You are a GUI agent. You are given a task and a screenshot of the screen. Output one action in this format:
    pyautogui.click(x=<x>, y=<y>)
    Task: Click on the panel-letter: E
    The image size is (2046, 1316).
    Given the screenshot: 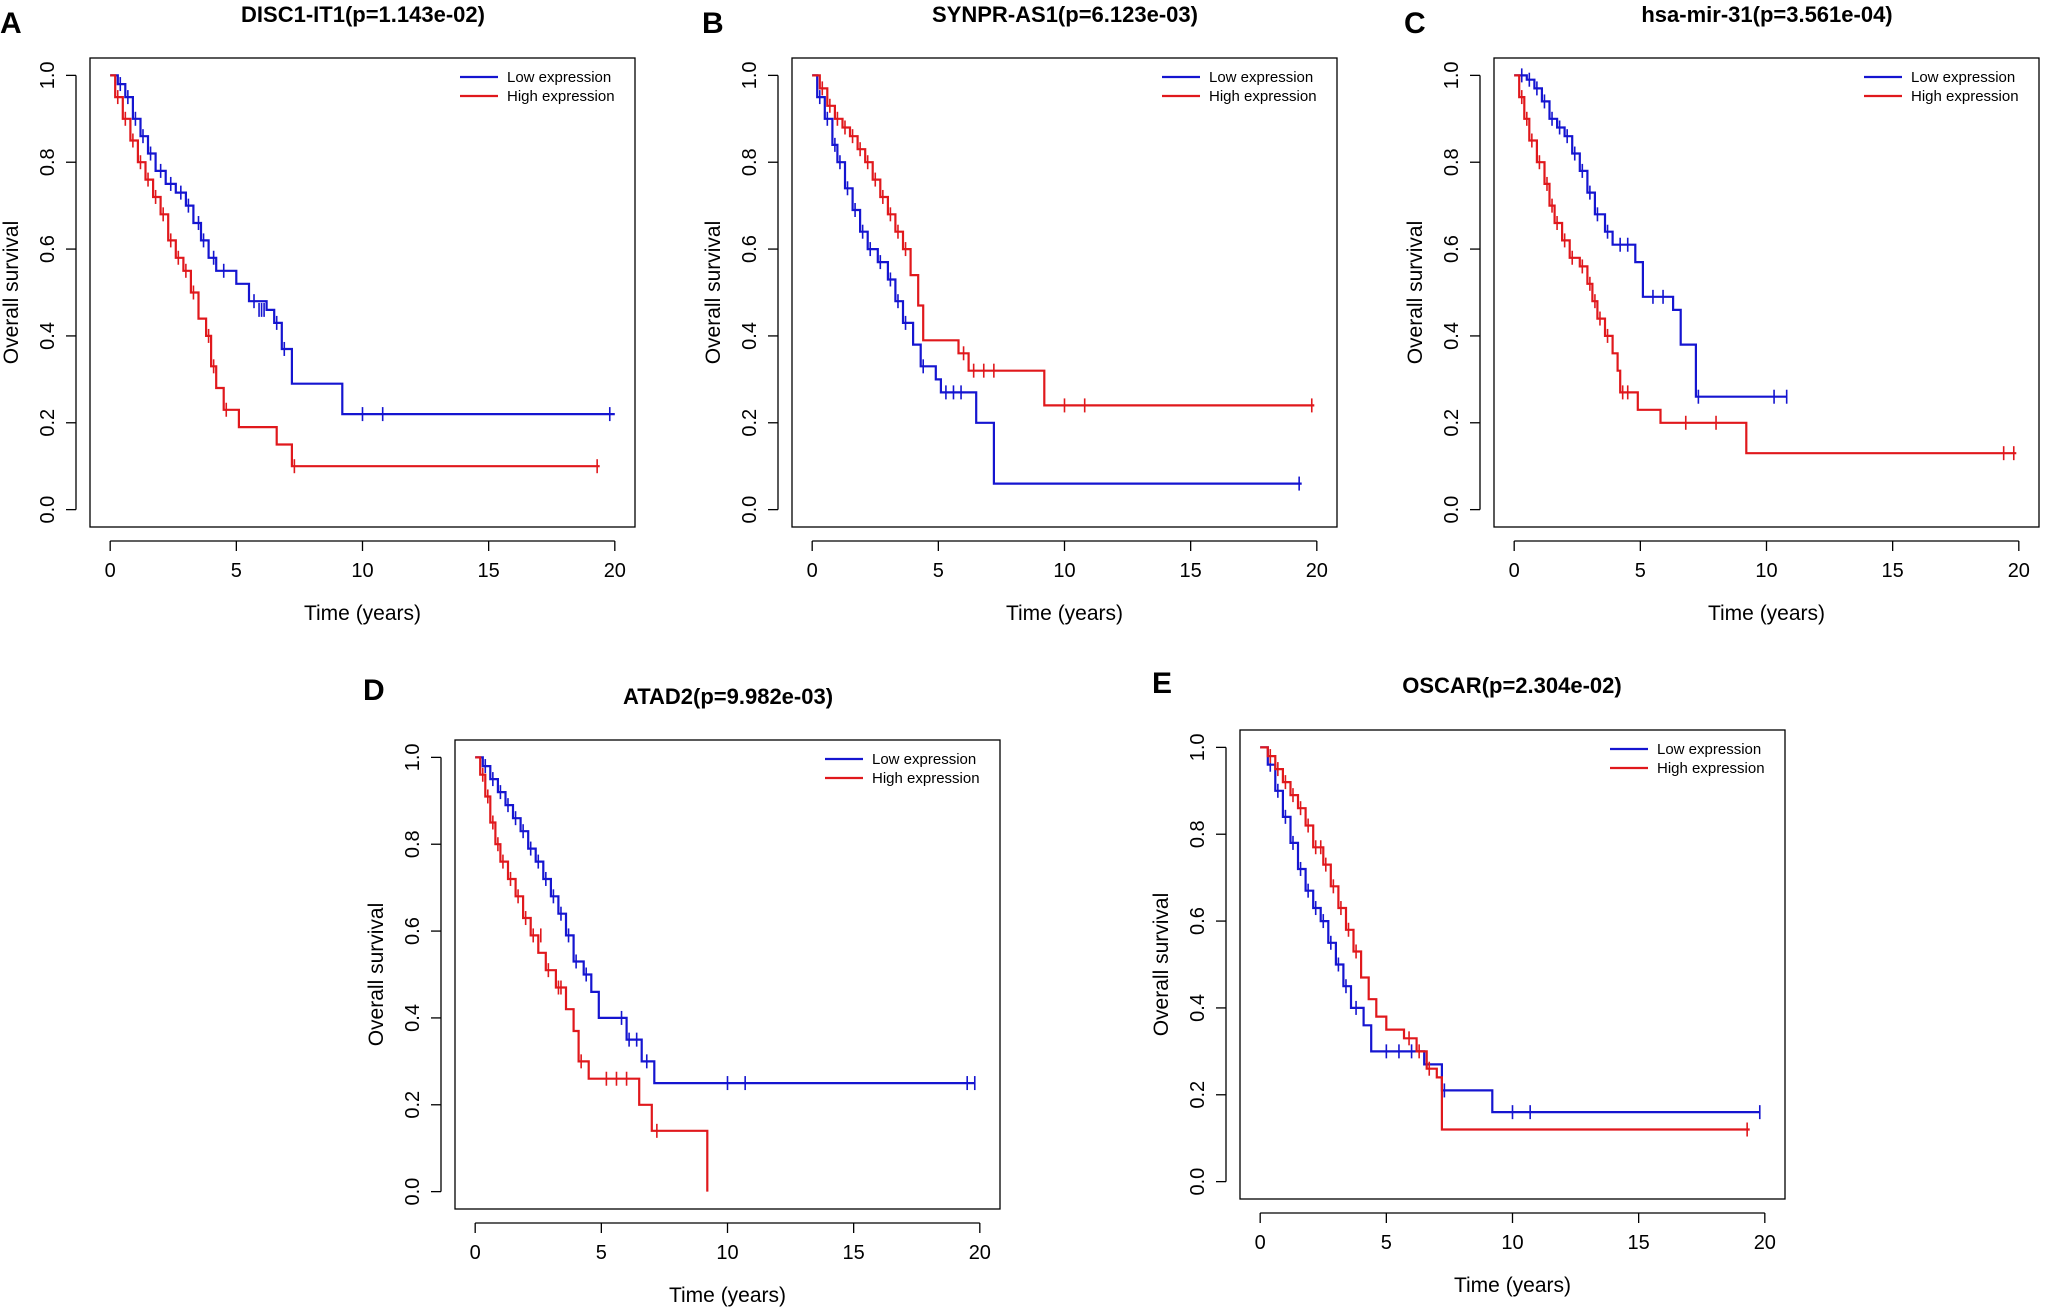 What is the action you would take?
    pyautogui.click(x=1162, y=683)
    